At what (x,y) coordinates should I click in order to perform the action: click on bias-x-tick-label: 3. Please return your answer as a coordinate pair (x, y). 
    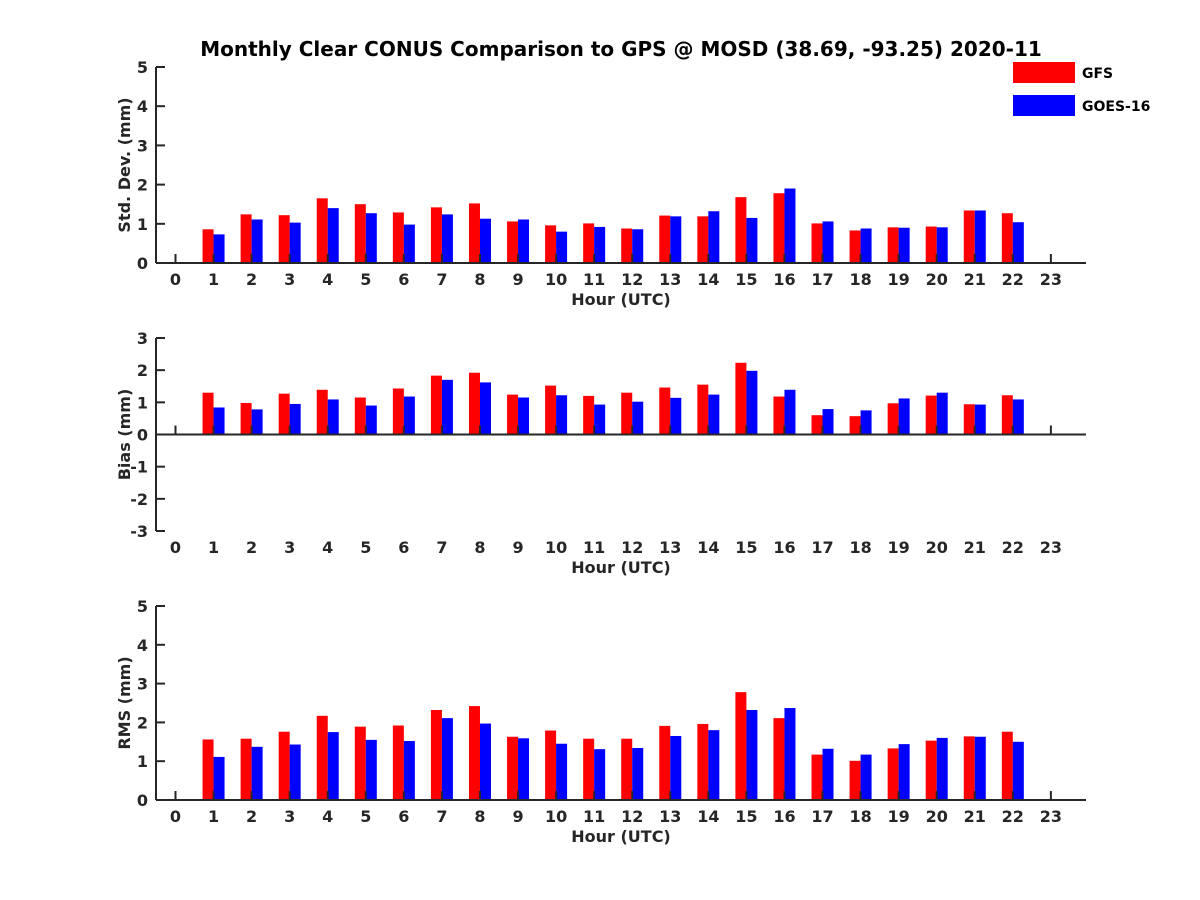
    Looking at the image, I should click on (289, 547).